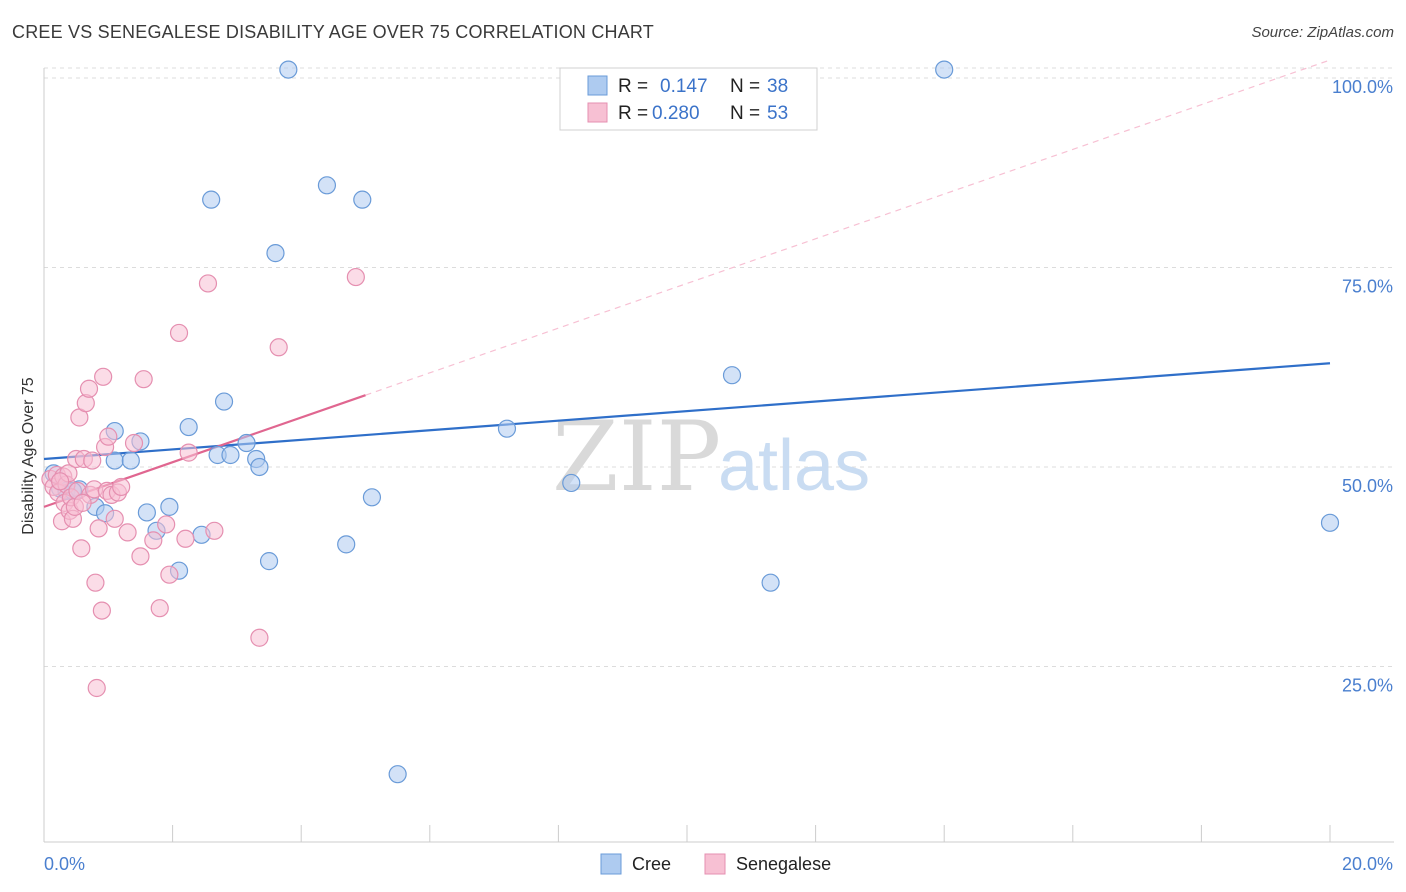  Describe the element at coordinates (651, 864) in the screenshot. I see `bottom-legend-label-cree: Cree` at that location.